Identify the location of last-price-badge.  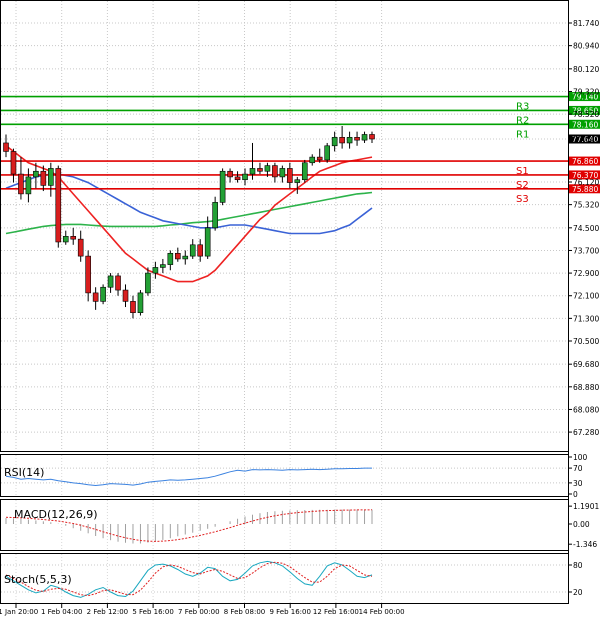
(584, 139).